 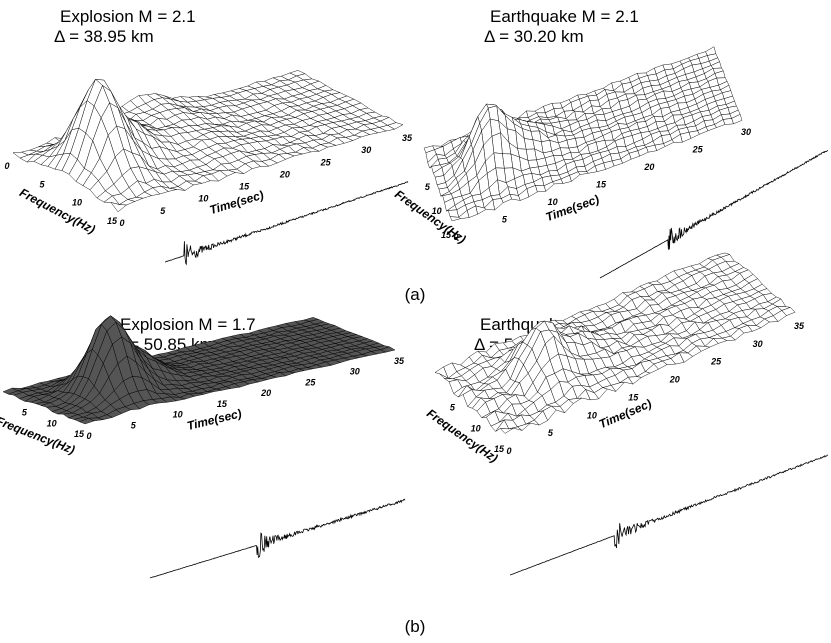 I want to click on panel-title: Earthquake M = 2.1, so click(x=564, y=16).